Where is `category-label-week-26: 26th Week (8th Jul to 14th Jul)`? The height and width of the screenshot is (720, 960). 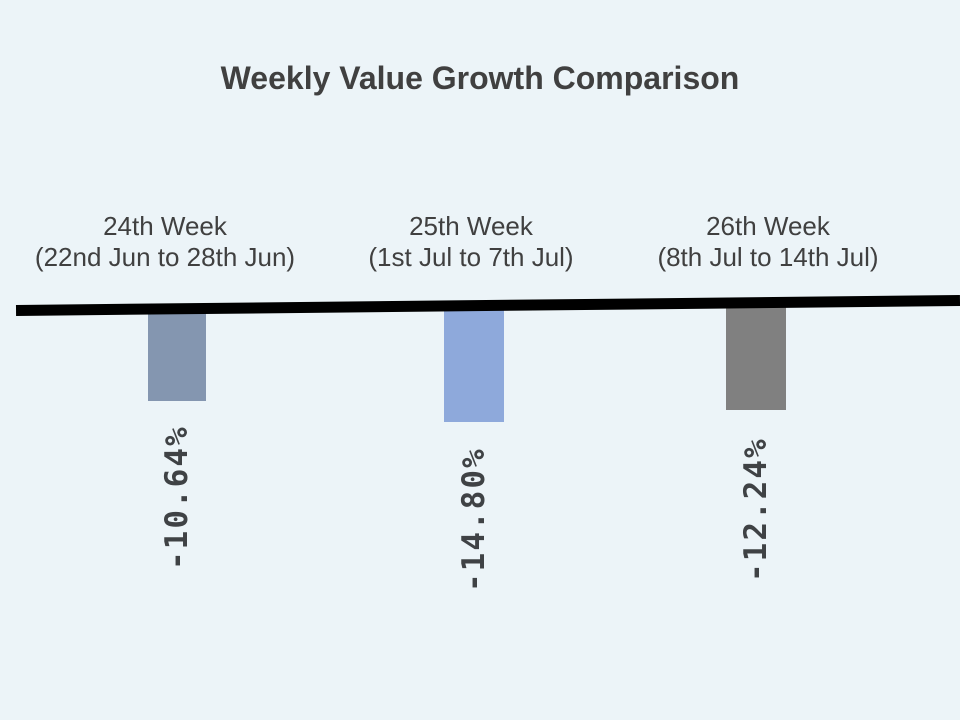
category-label-week-26: 26th Week (8th Jul to 14th Jul) is located at coordinates (768, 242).